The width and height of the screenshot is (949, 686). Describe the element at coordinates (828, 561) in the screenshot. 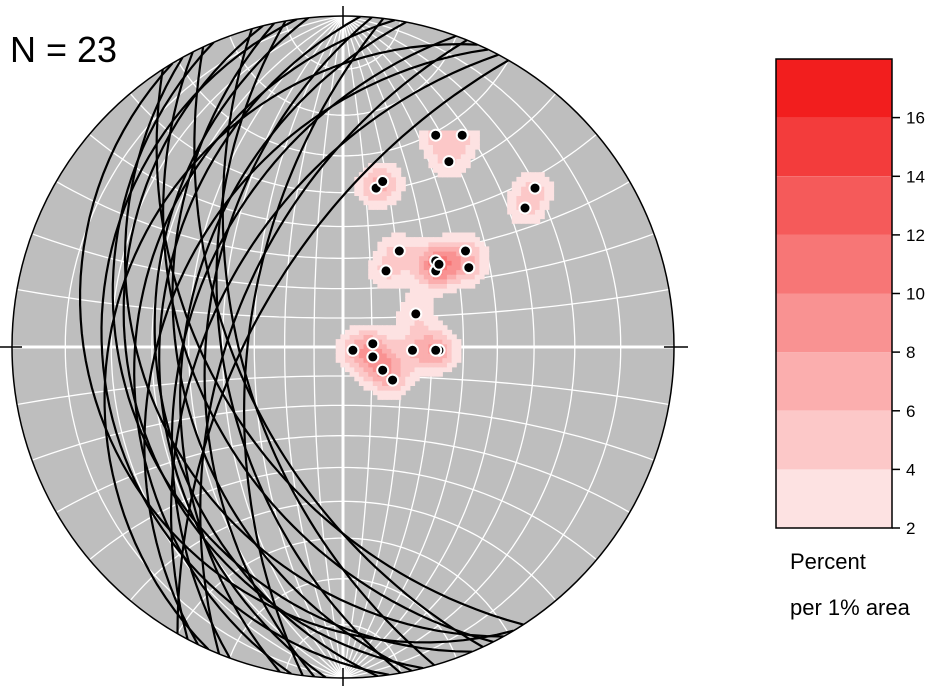

I see `legend-title-line1: Percent` at that location.